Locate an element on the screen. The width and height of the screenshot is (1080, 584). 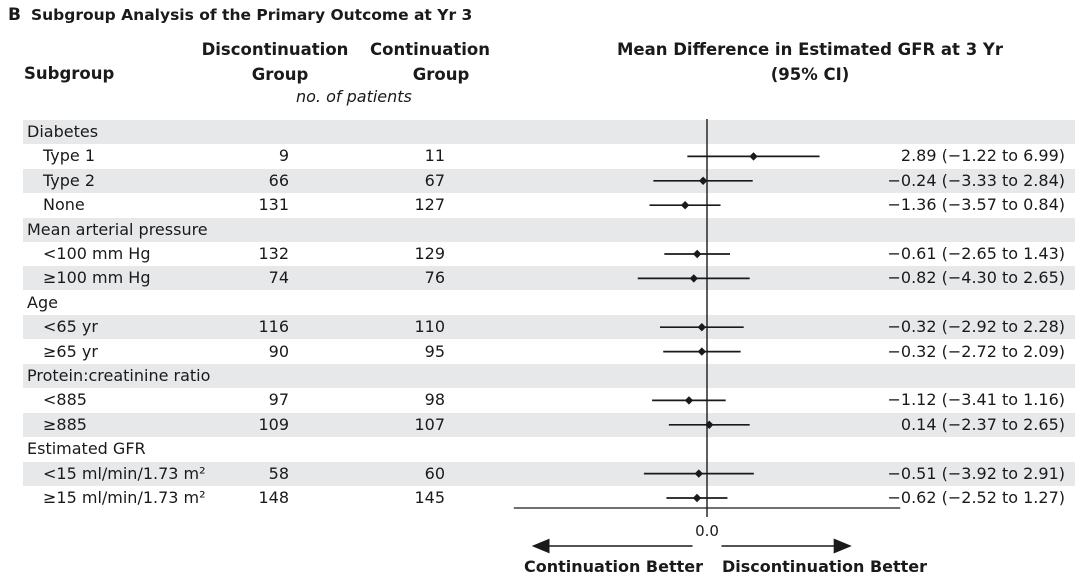
discontinuation-count: 109 is located at coordinates (273, 424).